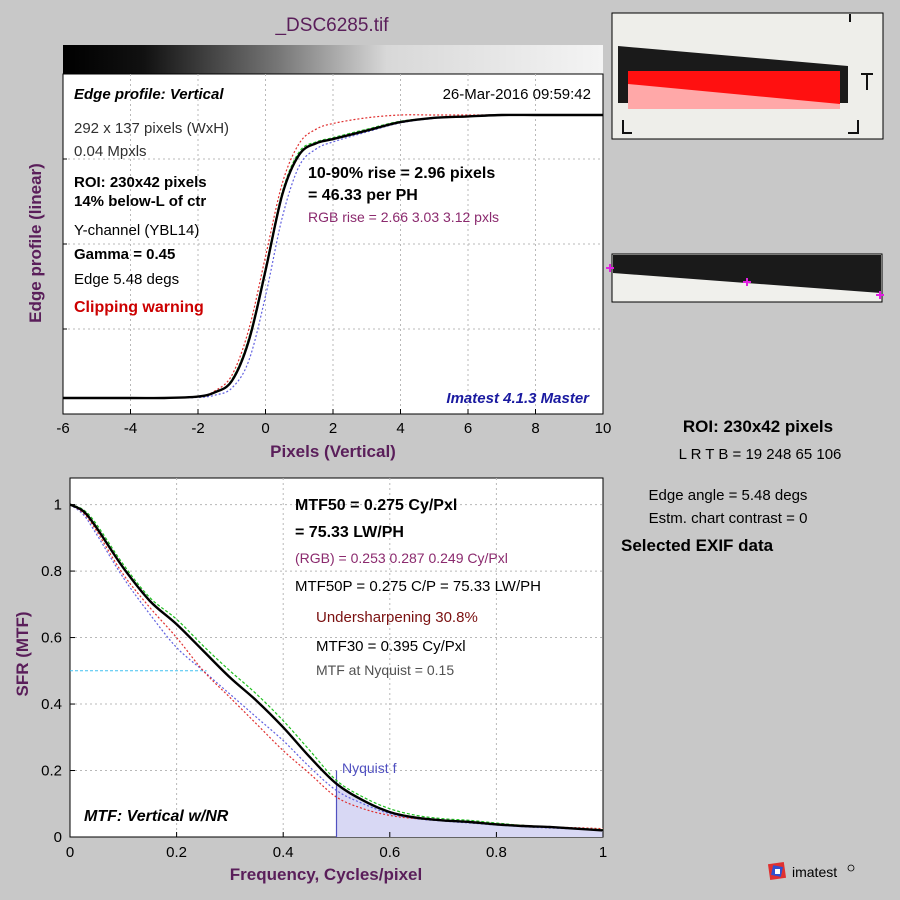  What do you see at coordinates (62, 428) in the screenshot?
I see `edge-x-tick-label: -6` at bounding box center [62, 428].